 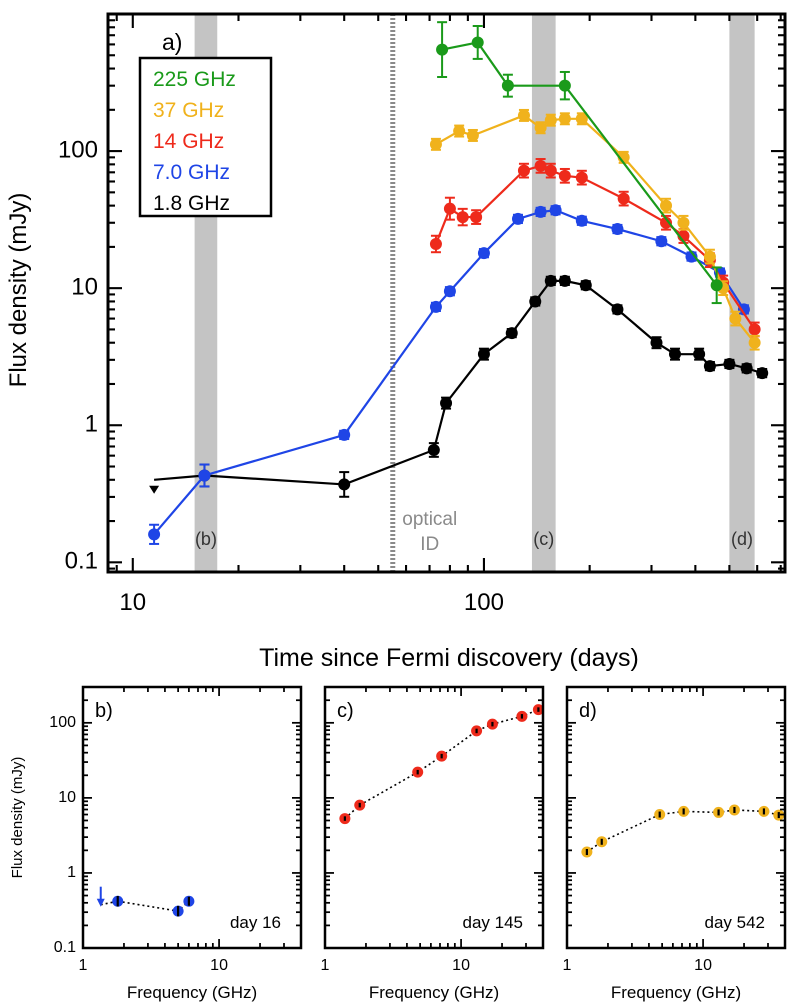 What do you see at coordinates (172, 42) in the screenshot?
I see `panel-label: a)` at bounding box center [172, 42].